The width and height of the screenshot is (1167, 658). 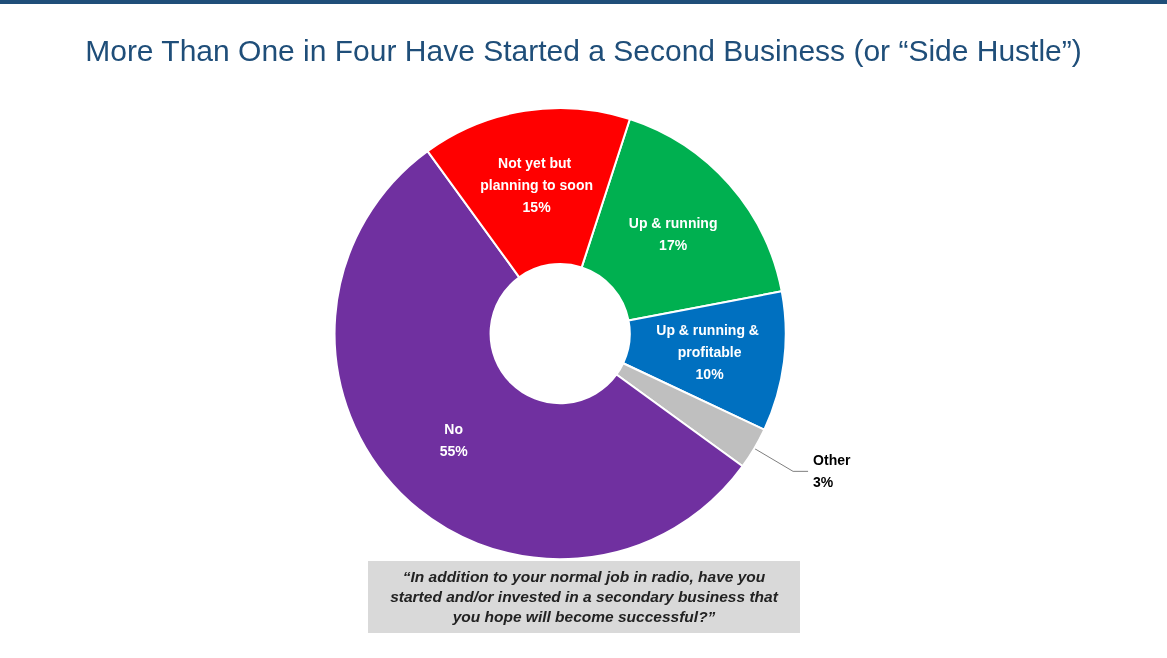 What do you see at coordinates (823, 482) in the screenshot?
I see `data-label: 3%` at bounding box center [823, 482].